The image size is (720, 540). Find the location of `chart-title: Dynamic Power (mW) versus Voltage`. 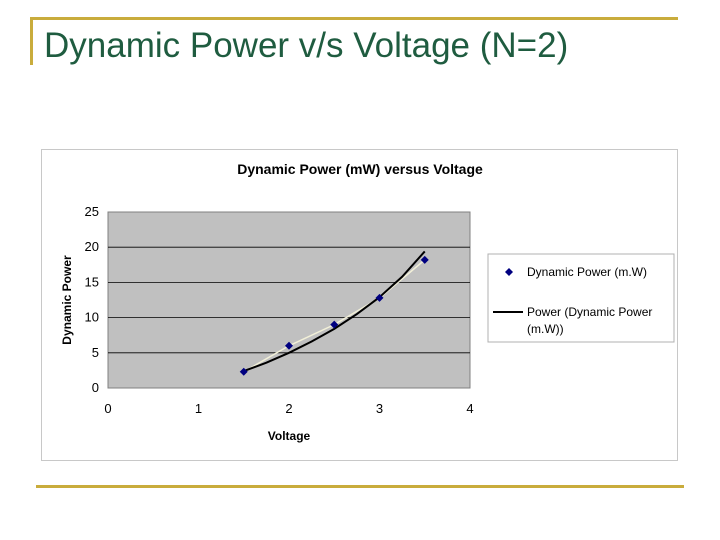

chart-title: Dynamic Power (mW) versus Voltage is located at coordinates (360, 169).